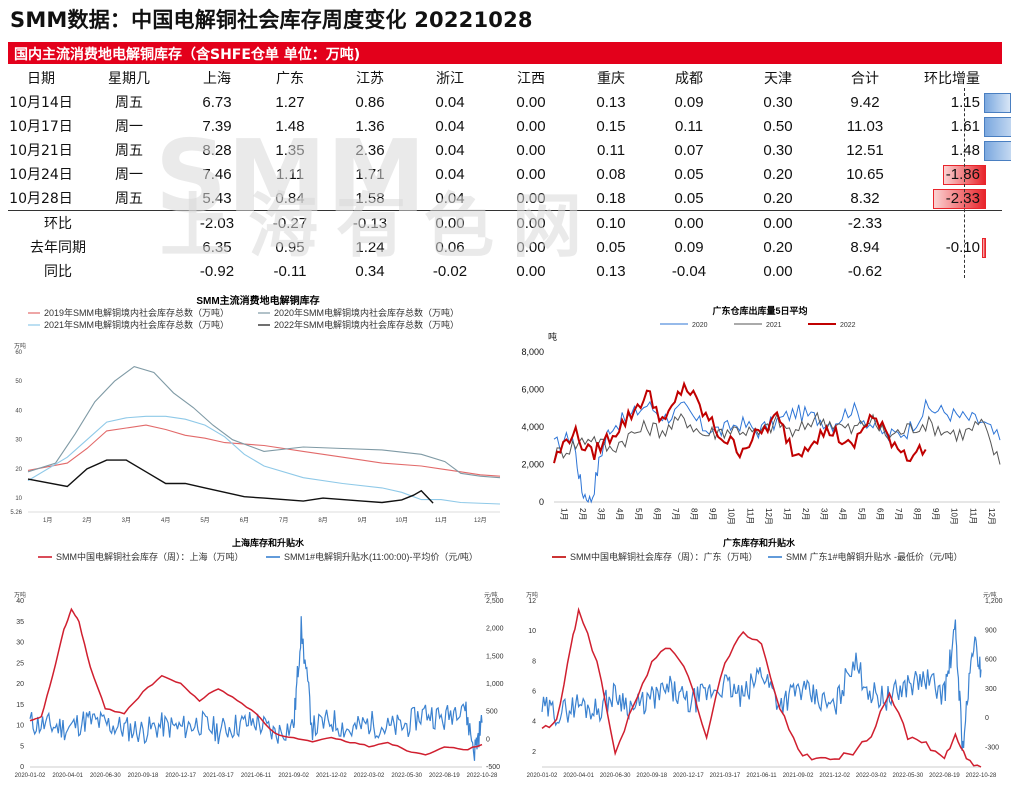  I want to click on col-header: 合计, so click(865, 79).